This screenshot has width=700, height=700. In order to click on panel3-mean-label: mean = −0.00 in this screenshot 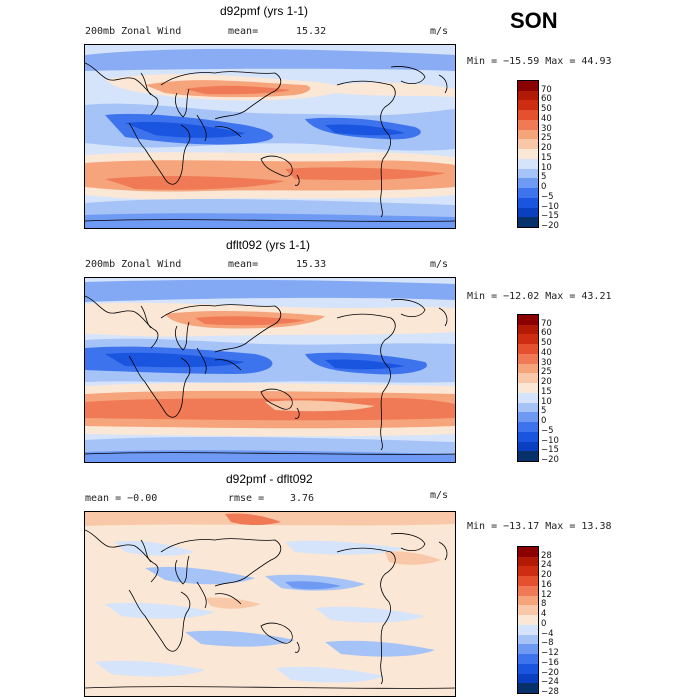, I will do `click(121, 498)`.